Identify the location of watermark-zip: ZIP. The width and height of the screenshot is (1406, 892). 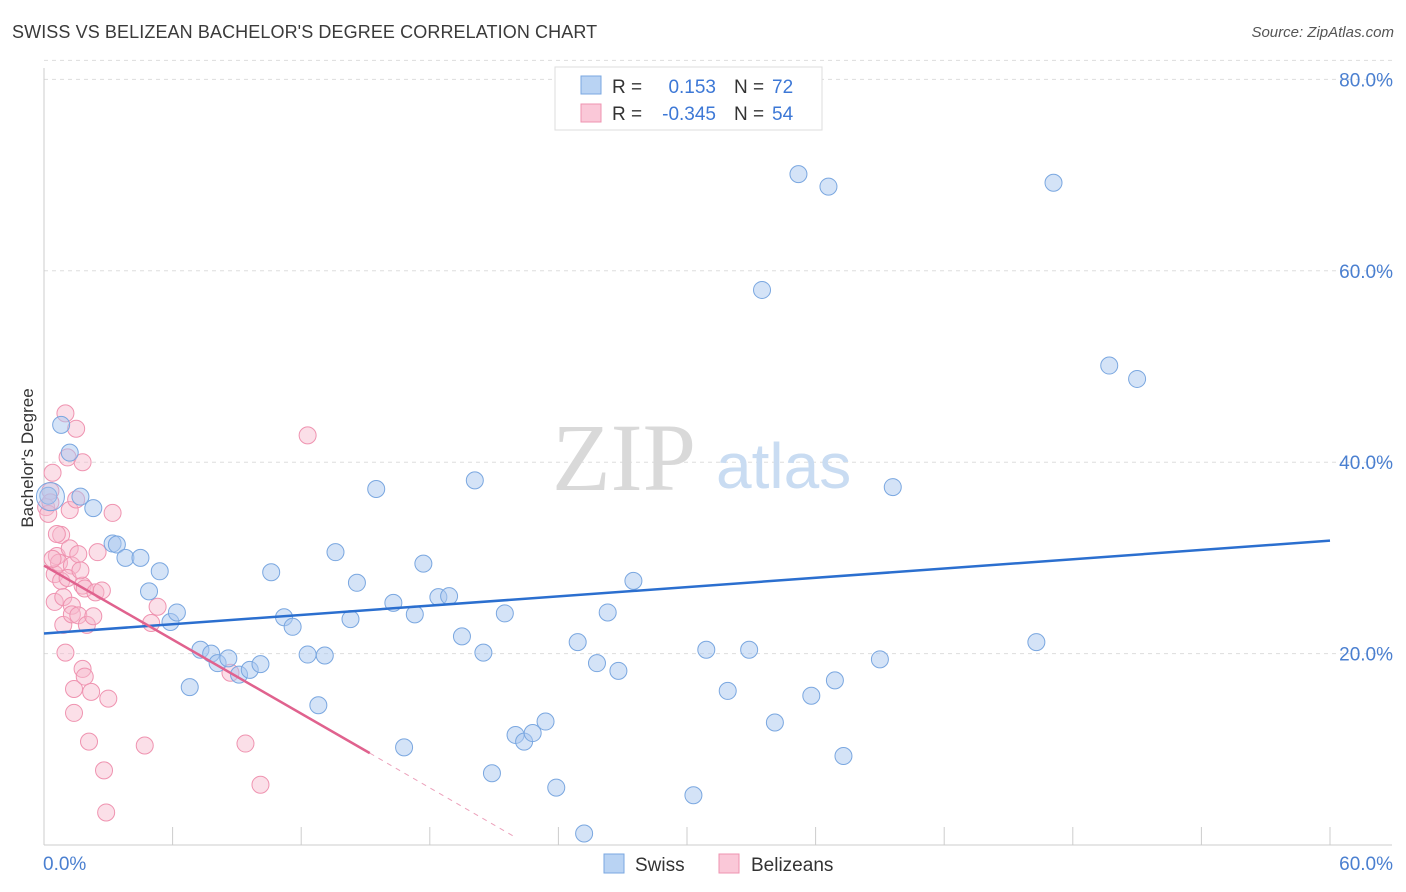
(624, 457).